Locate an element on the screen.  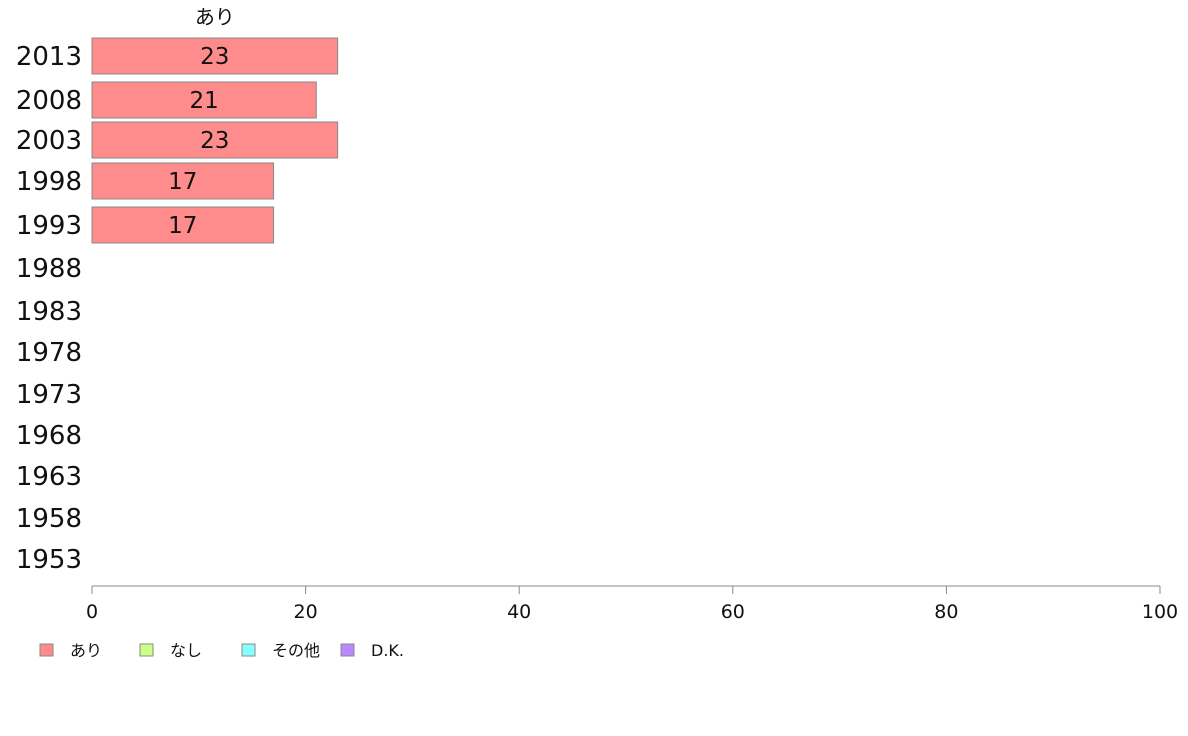
x-tick-label-100: 100 is located at coordinates (1160, 612).